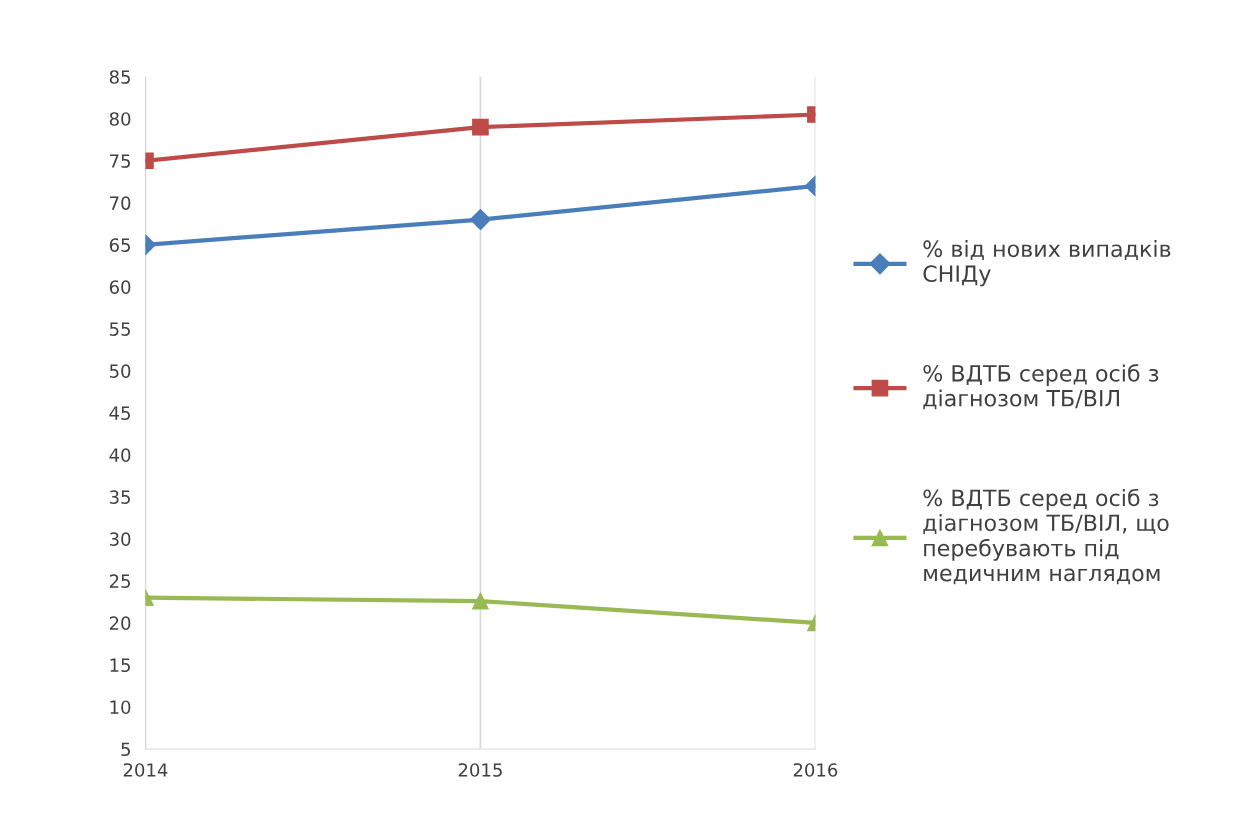 The image size is (1243, 834). I want to click on y-tick-label: 65, so click(119, 245).